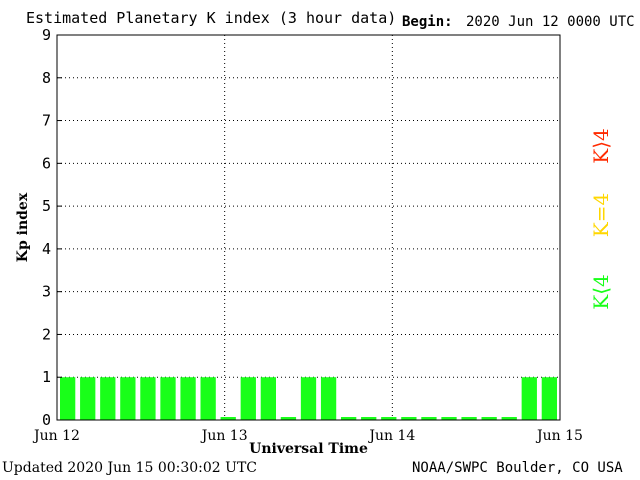 This screenshot has width=640, height=480. Describe the element at coordinates (52, 227) in the screenshot. I see `y-ticks: 0 1 2 3 4 5 6 7 8 9` at that location.